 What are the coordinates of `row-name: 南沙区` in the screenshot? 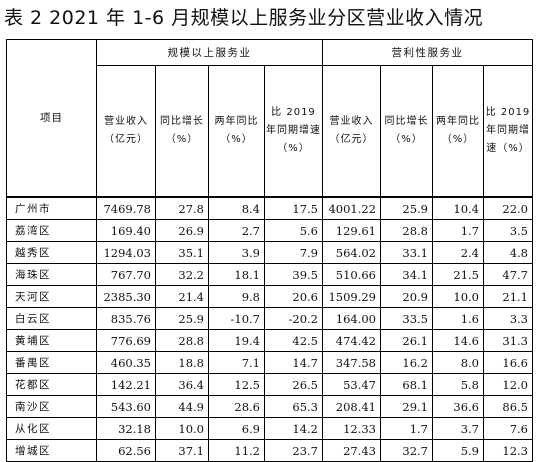 It's located at (51, 406).